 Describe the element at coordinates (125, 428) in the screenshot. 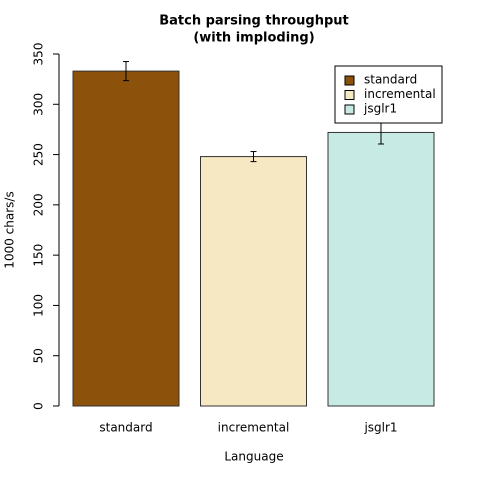

I see `x-tick-label: standard` at that location.